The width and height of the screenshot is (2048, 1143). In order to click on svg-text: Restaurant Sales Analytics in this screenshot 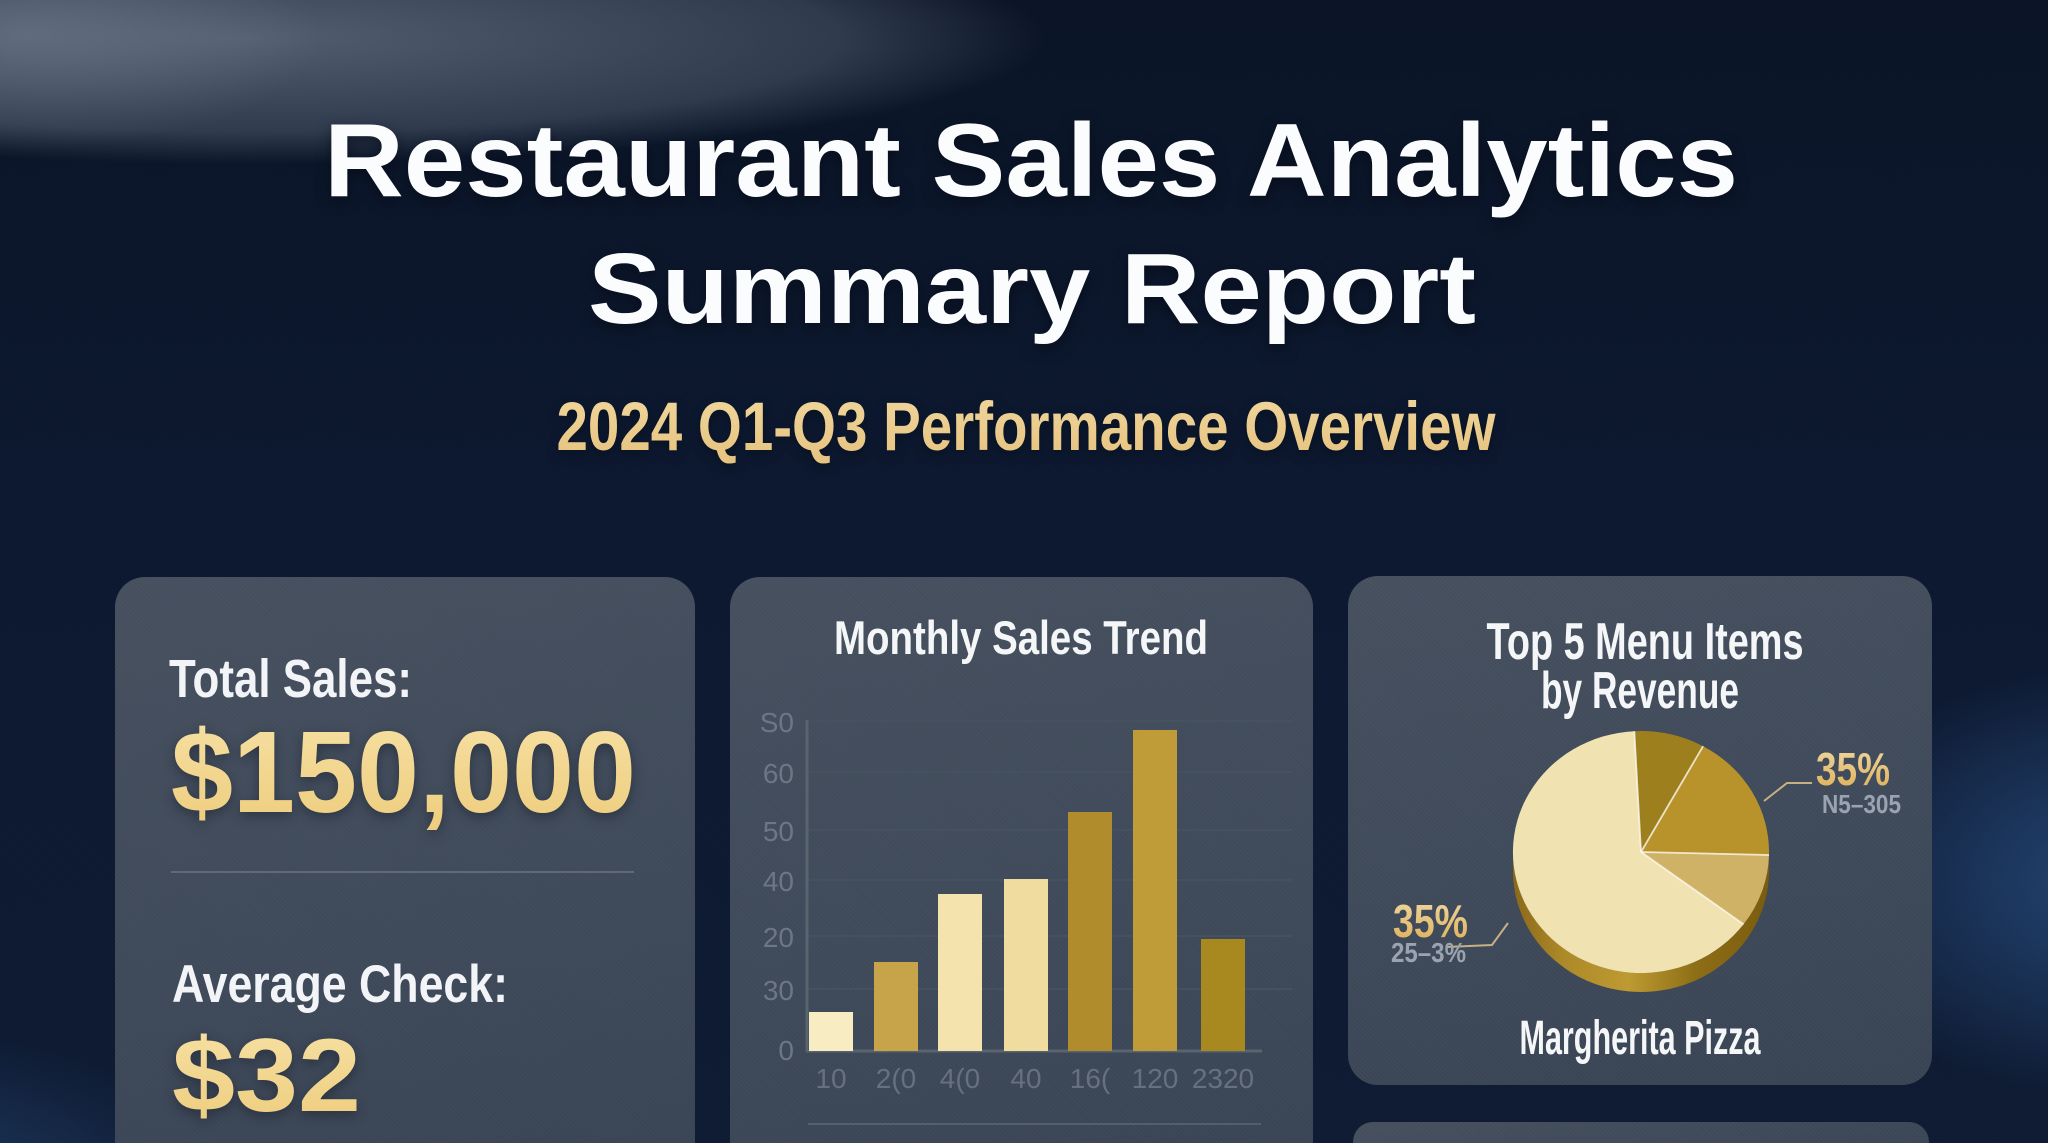, I will do `click(1031, 161)`.